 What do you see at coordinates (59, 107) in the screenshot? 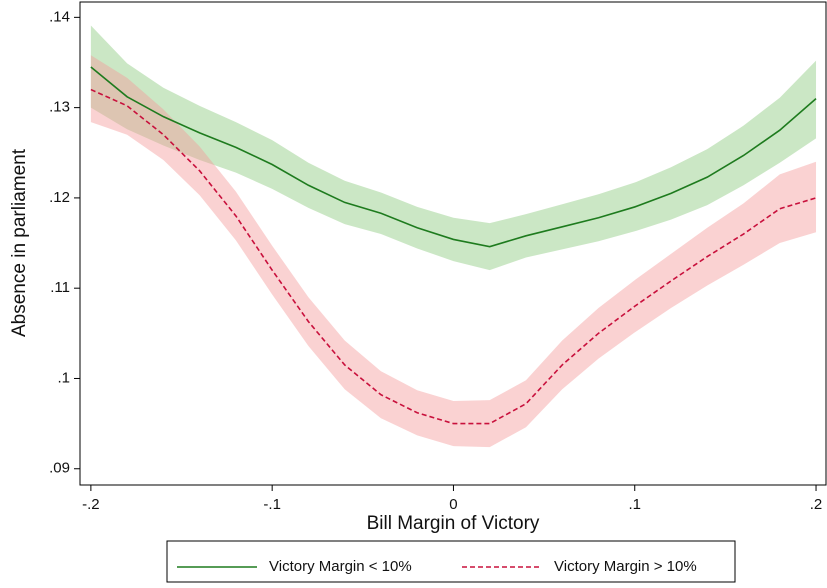
I see `y-tick-label: .13` at bounding box center [59, 107].